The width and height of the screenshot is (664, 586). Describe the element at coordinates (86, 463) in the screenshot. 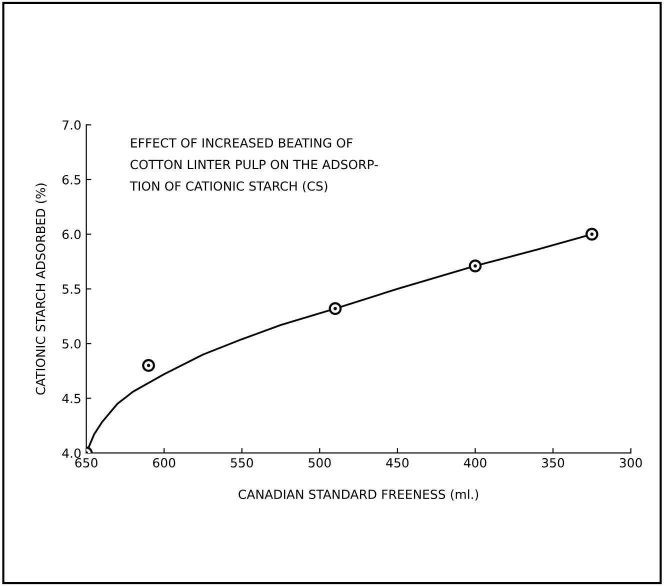

I see `x-tick-label: 650` at that location.